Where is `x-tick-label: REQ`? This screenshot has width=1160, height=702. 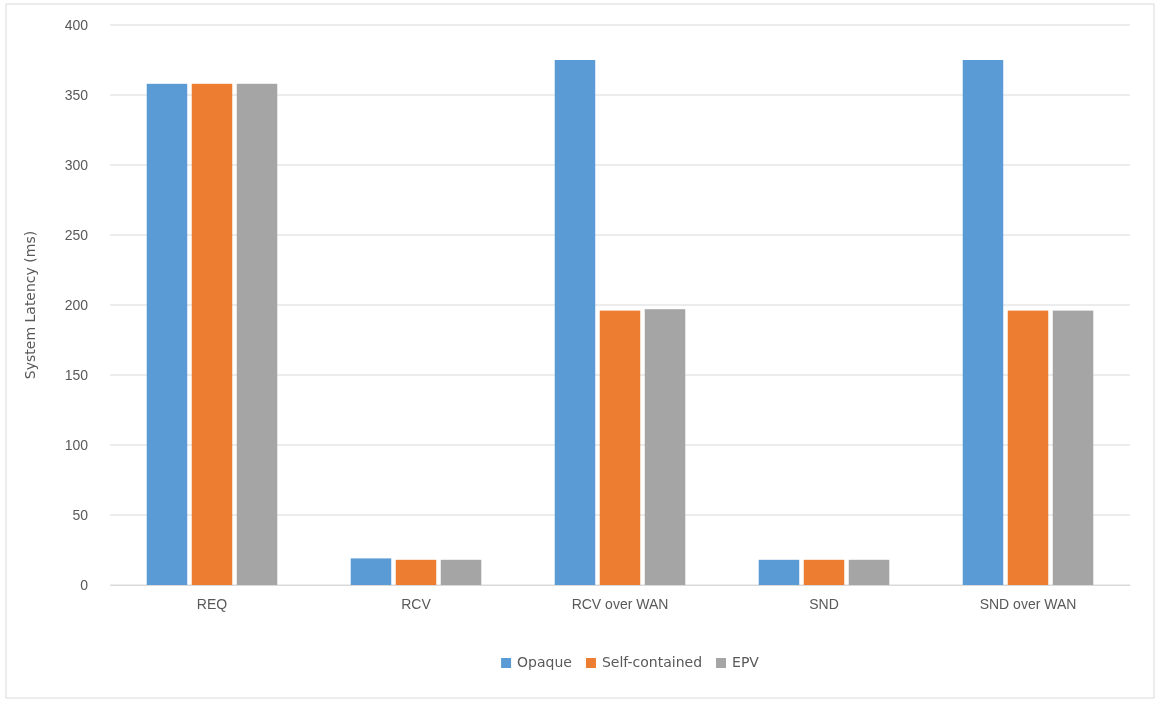 x-tick-label: REQ is located at coordinates (212, 603).